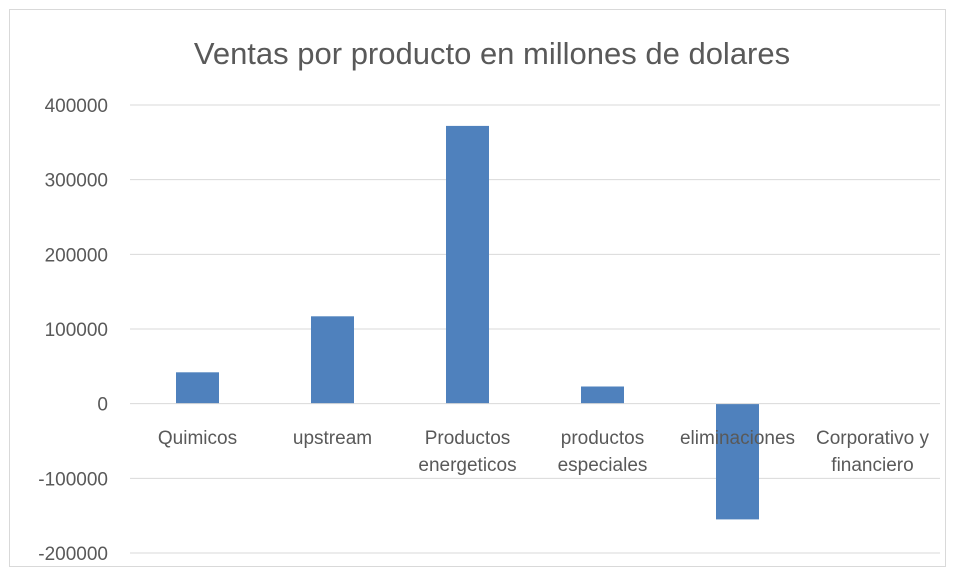 This screenshot has width=956, height=576. Describe the element at coordinates (73, 554) in the screenshot. I see `y-tick-label: -200000` at that location.